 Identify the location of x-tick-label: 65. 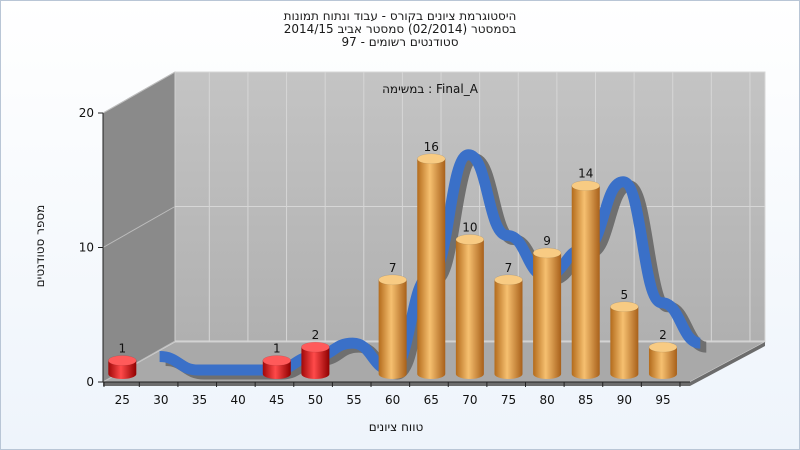
(431, 400).